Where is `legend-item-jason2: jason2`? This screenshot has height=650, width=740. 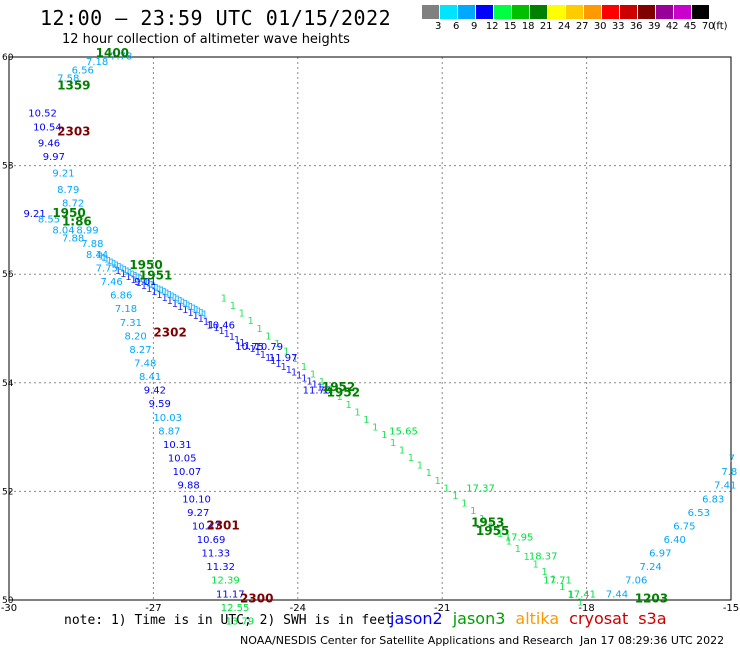 legend-item-jason2: jason2 is located at coordinates (416, 618).